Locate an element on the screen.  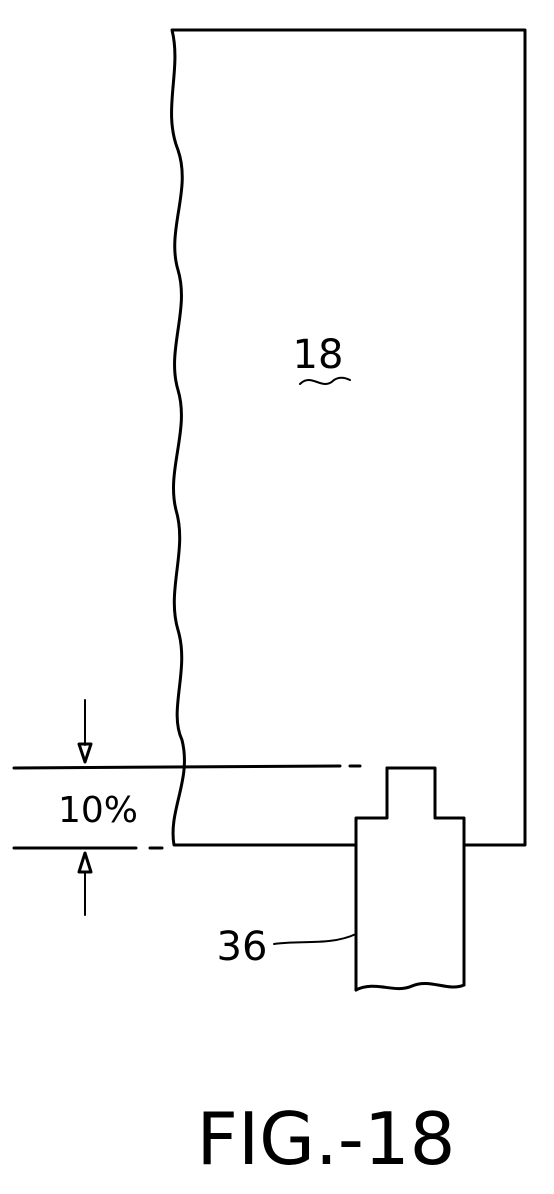
label-element-18: 18 is located at coordinates (318, 355).